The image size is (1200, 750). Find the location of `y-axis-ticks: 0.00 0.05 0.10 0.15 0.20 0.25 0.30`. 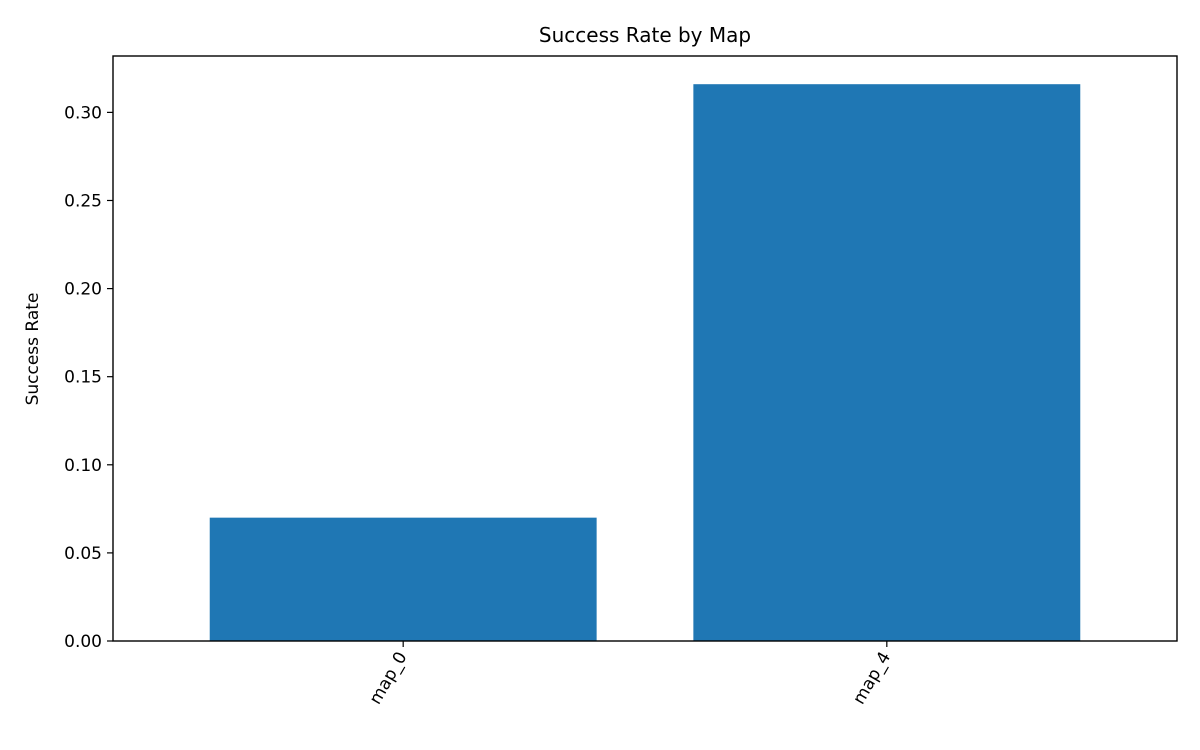

y-axis-ticks: 0.00 0.05 0.10 0.15 0.20 0.25 0.30 is located at coordinates (88, 377).